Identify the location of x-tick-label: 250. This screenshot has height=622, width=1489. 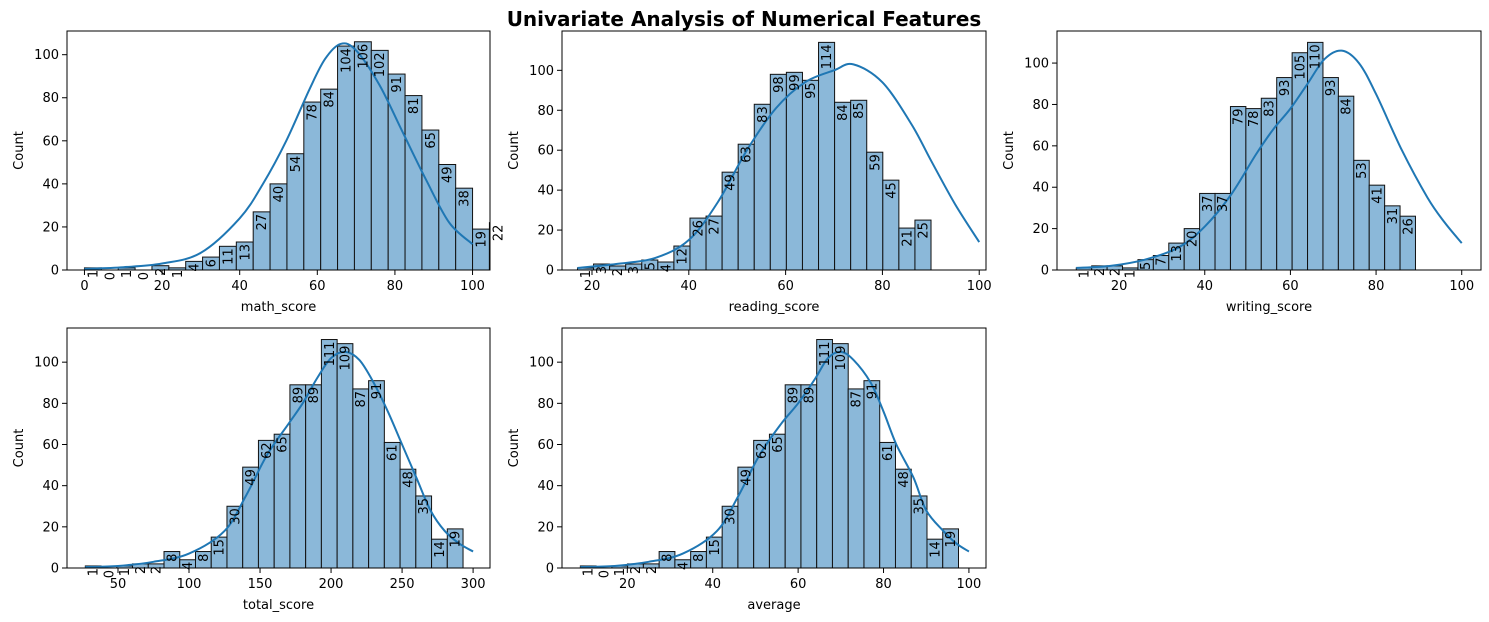
(402, 584).